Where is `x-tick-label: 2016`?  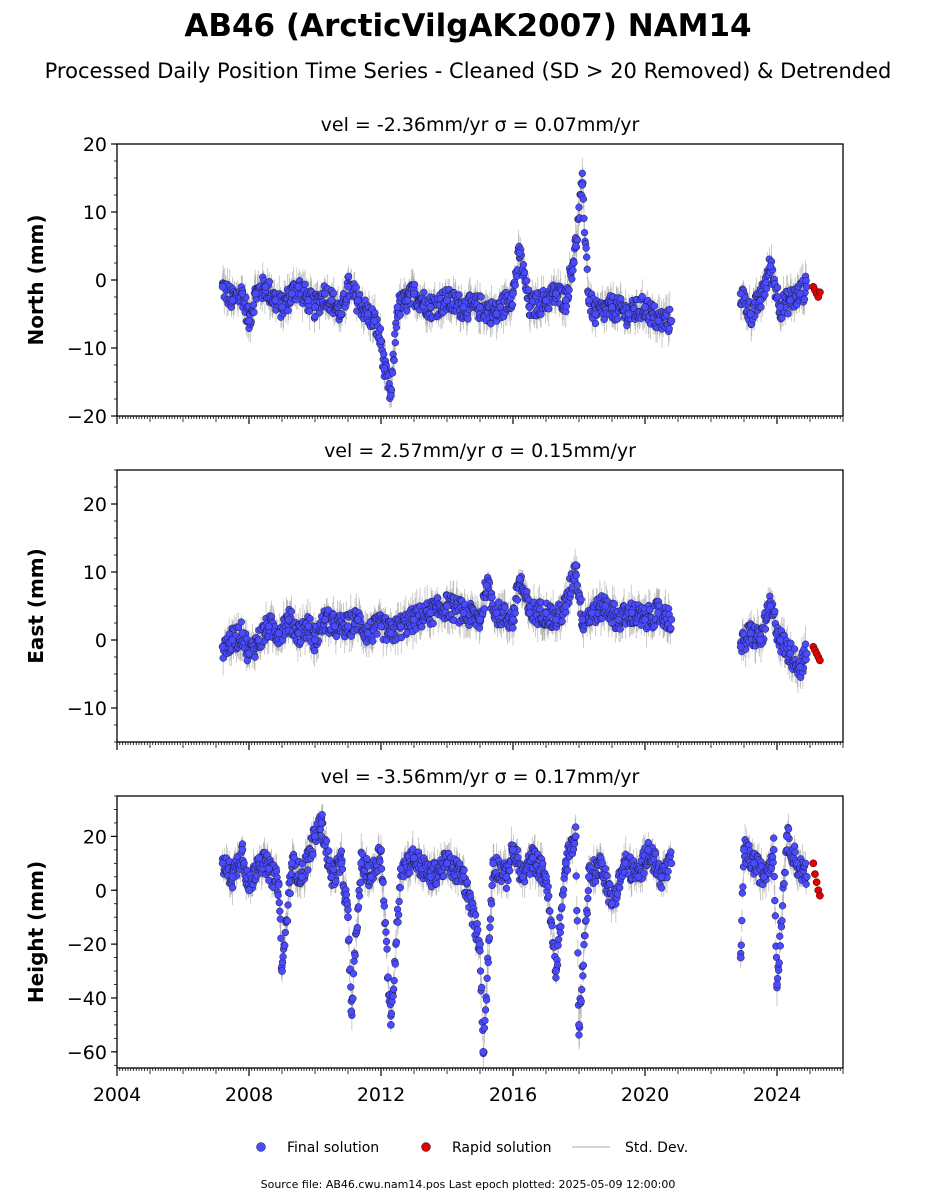
x-tick-label: 2016 is located at coordinates (513, 1095).